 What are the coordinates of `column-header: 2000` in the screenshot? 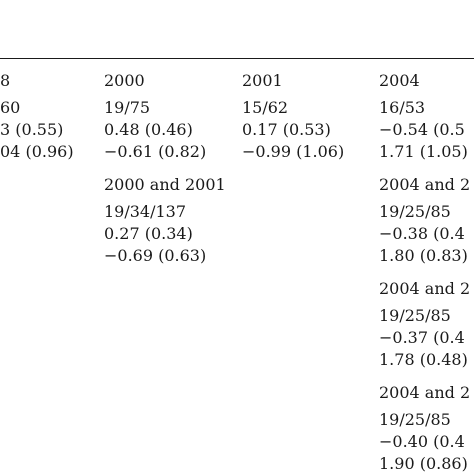 It's located at (124, 80).